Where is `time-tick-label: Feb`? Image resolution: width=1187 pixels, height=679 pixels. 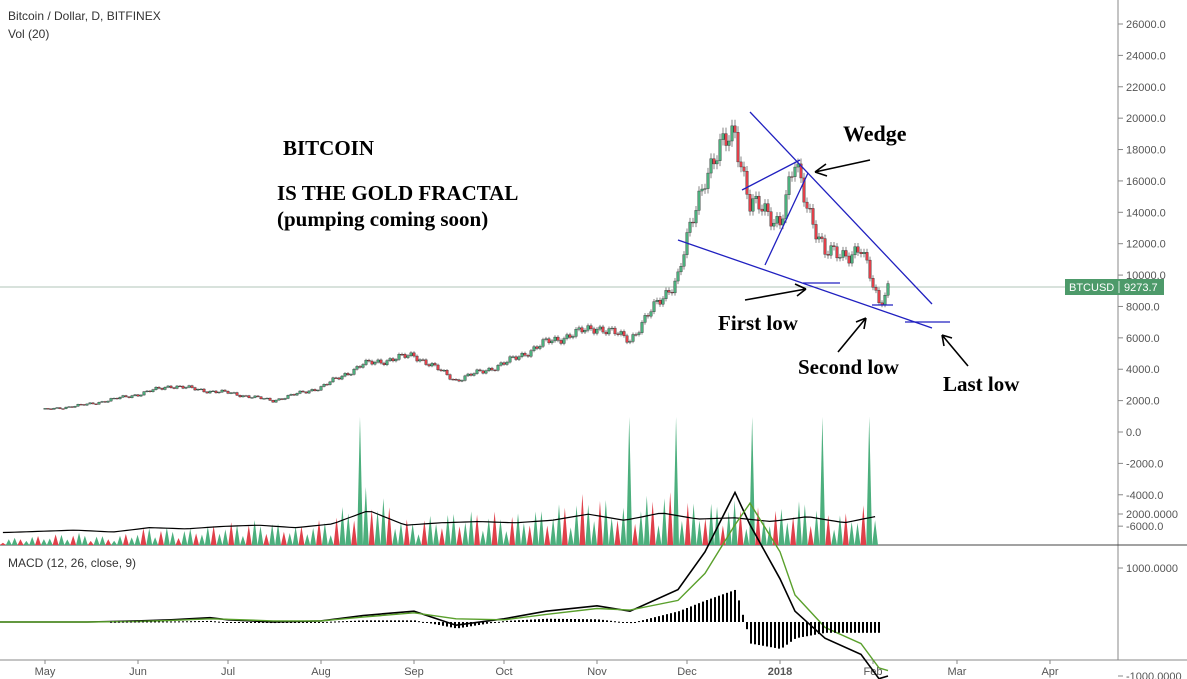 time-tick-label: Feb is located at coordinates (873, 672).